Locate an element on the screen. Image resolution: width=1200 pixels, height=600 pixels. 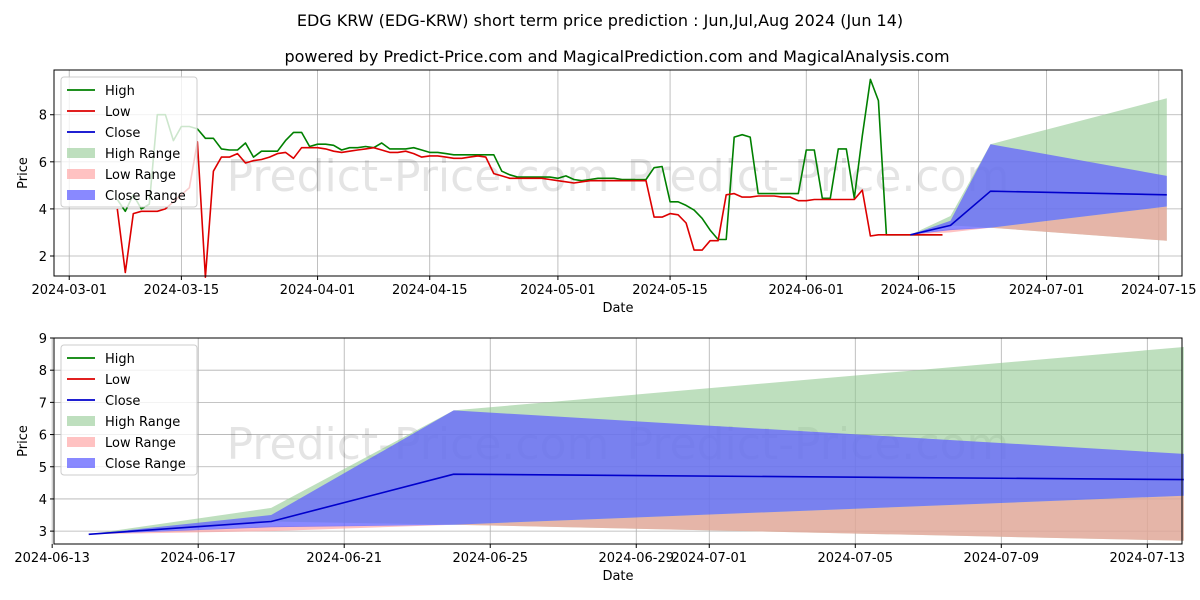
chart2-legend-low-range-swatch is located at coordinates (81, 442).